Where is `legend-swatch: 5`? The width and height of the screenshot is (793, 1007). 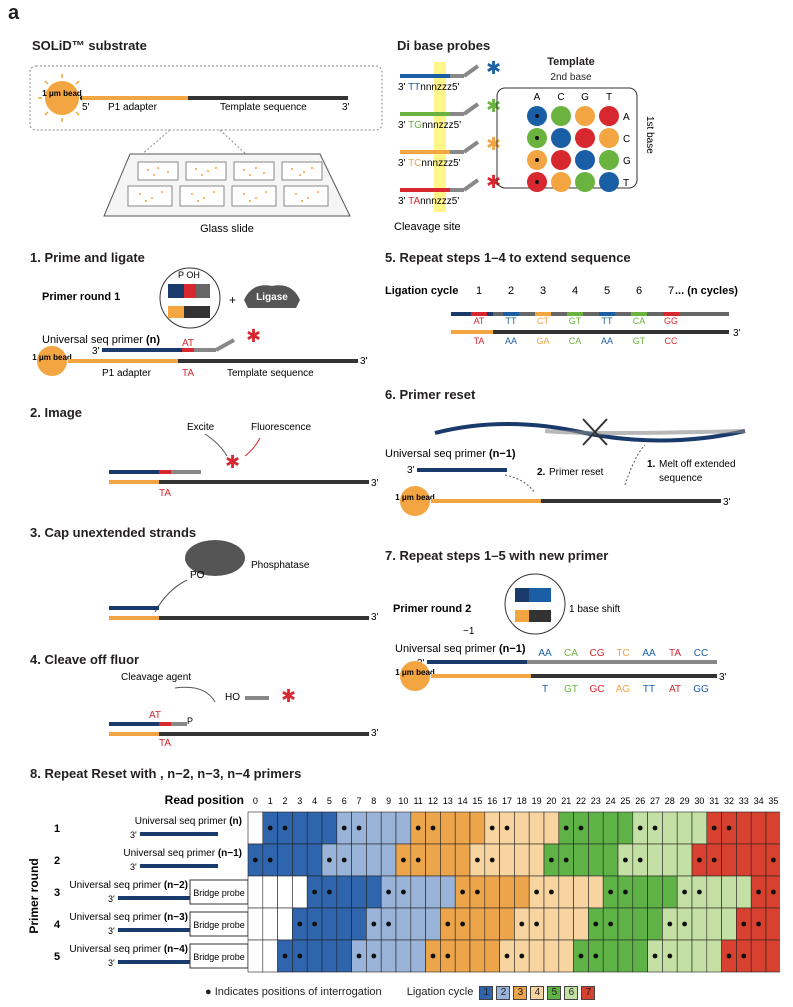
legend-swatch: 5 is located at coordinates (554, 993).